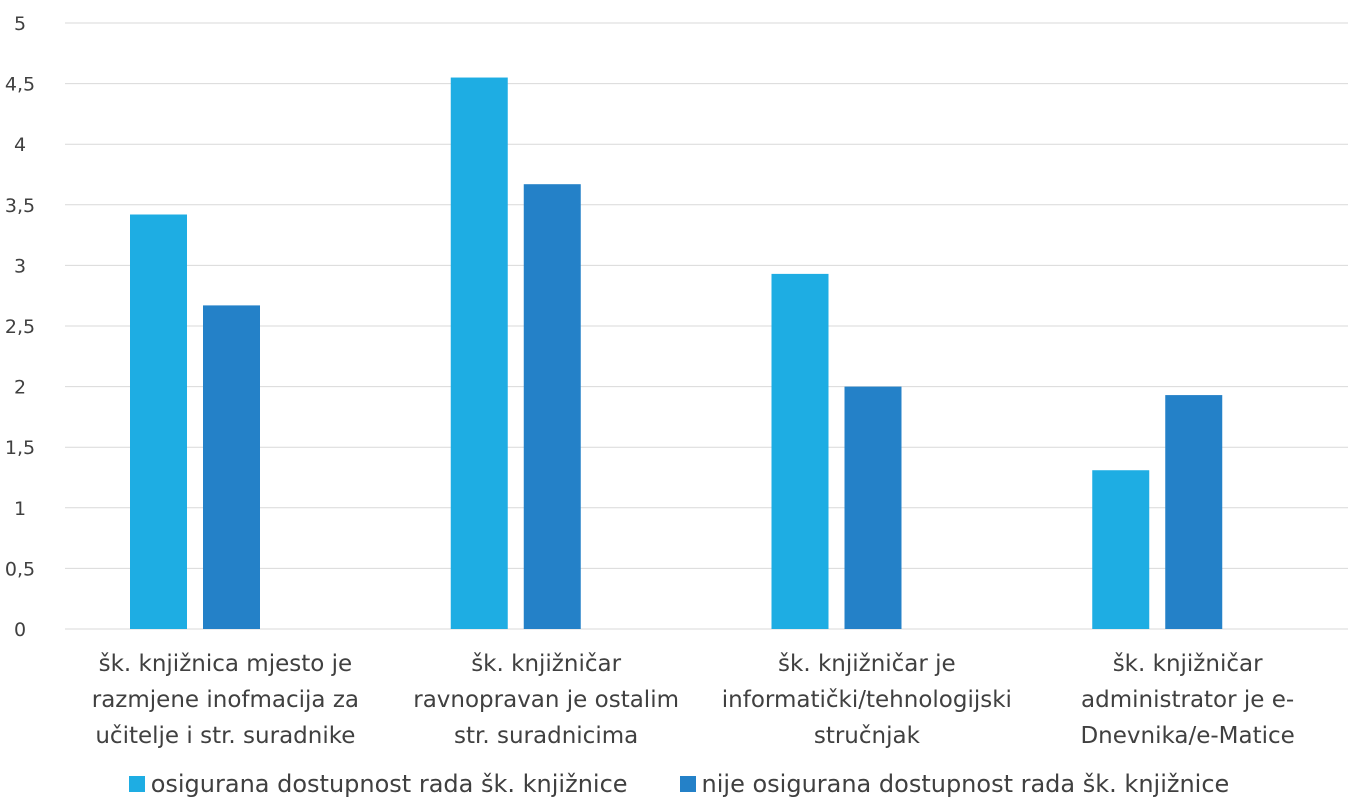 Image resolution: width=1358 pixels, height=810 pixels. I want to click on y-tick-label: 3, so click(20, 266).